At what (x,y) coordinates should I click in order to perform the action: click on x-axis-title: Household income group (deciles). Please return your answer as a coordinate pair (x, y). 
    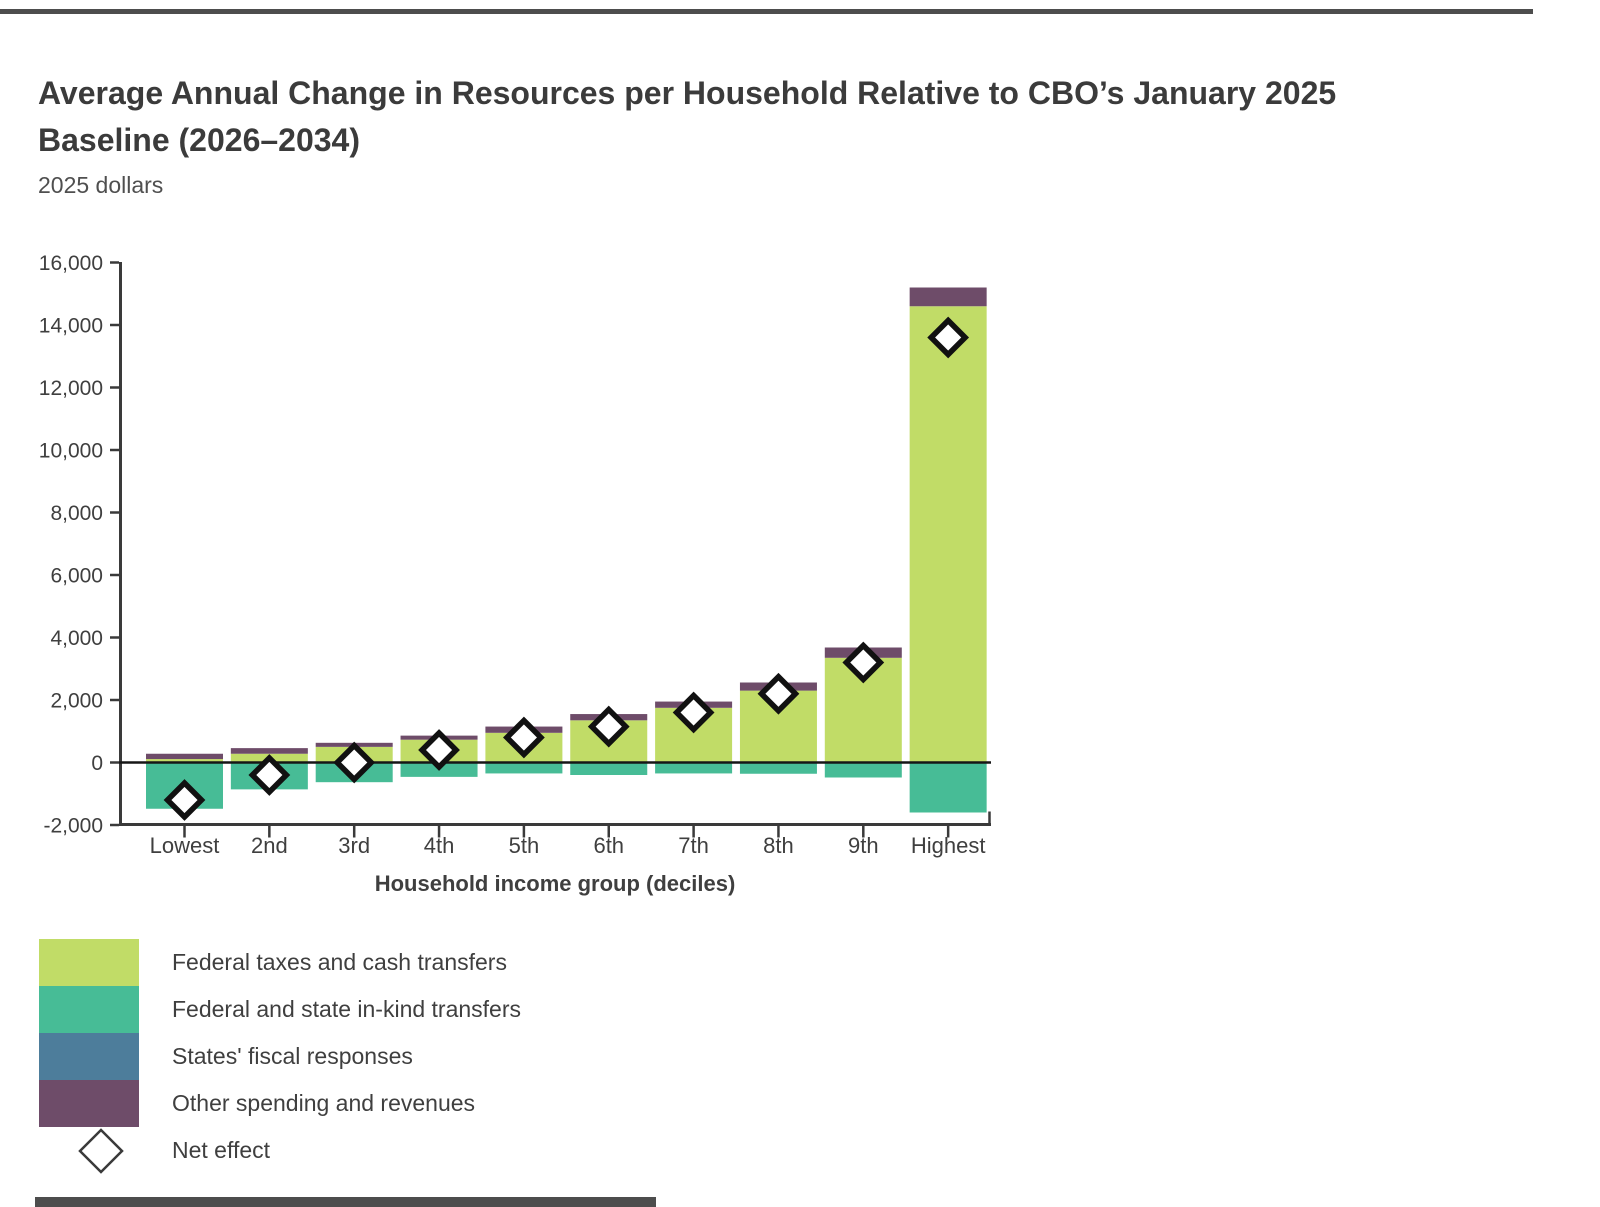
    Looking at the image, I should click on (555, 883).